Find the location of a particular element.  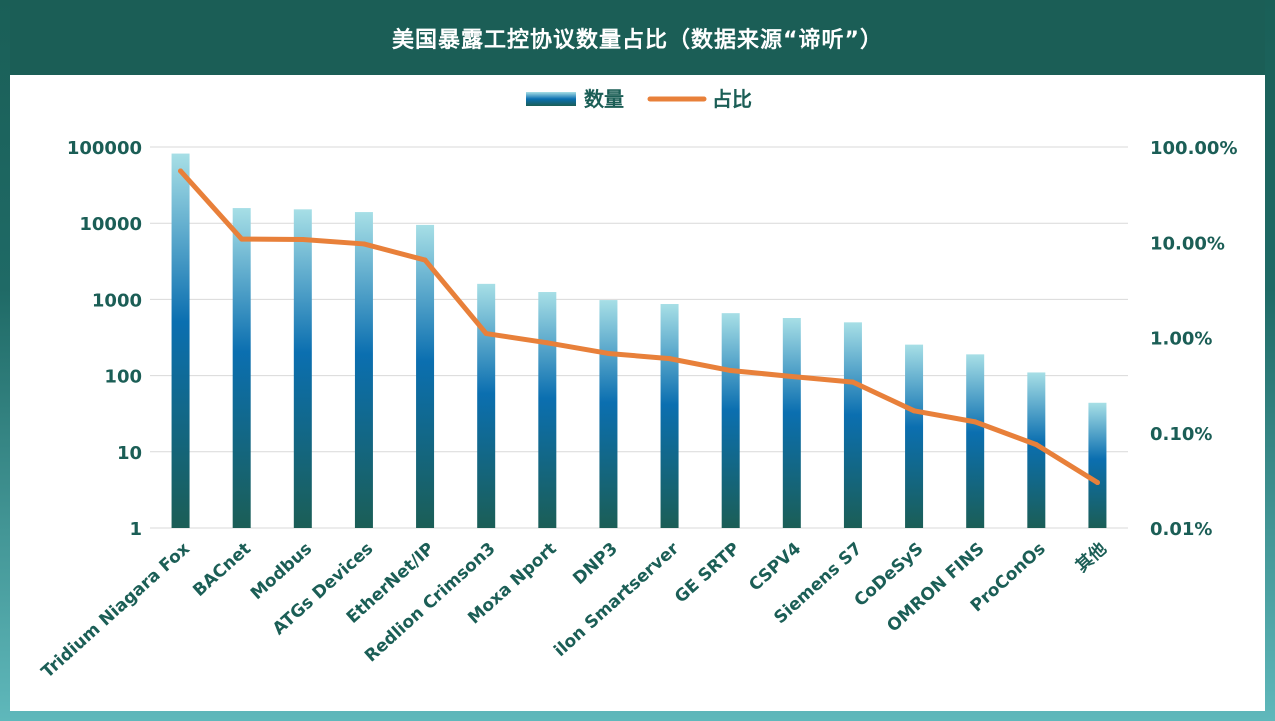

y-left-tick-label: 1000 is located at coordinates (117, 300).